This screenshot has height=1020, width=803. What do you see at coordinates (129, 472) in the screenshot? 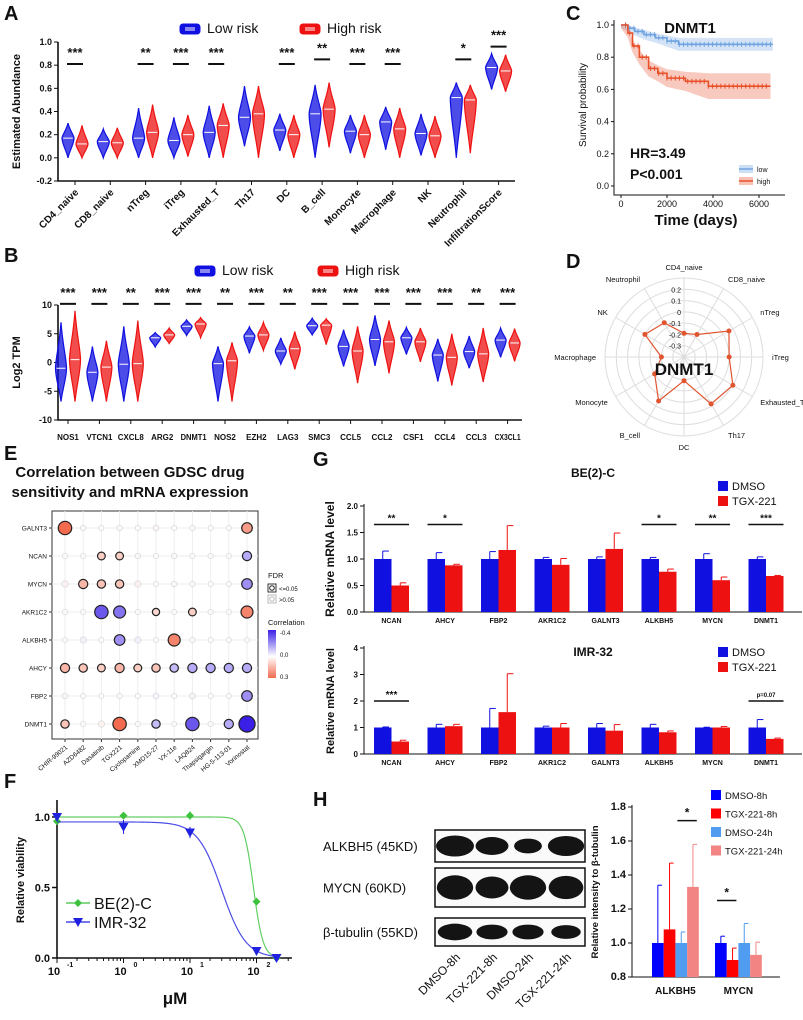
I see `chart-title-line-1: Correlation between GDSC drug` at bounding box center [129, 472].